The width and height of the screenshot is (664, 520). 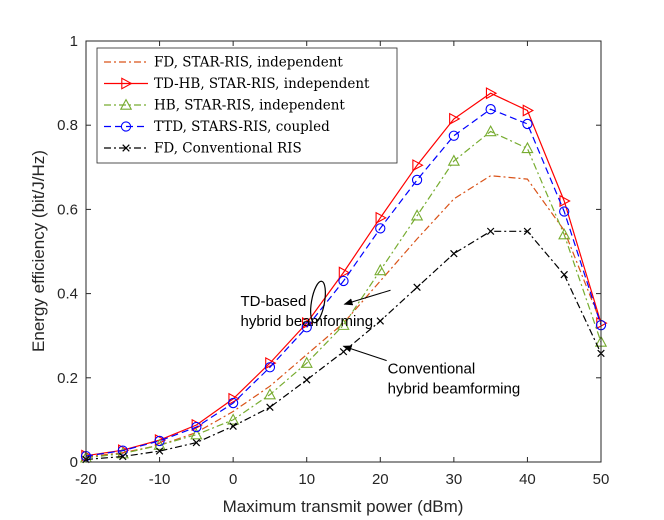 What do you see at coordinates (38, 251) in the screenshot?
I see `y-axis-label: Energy efficiency (bit/J/Hz)` at bounding box center [38, 251].